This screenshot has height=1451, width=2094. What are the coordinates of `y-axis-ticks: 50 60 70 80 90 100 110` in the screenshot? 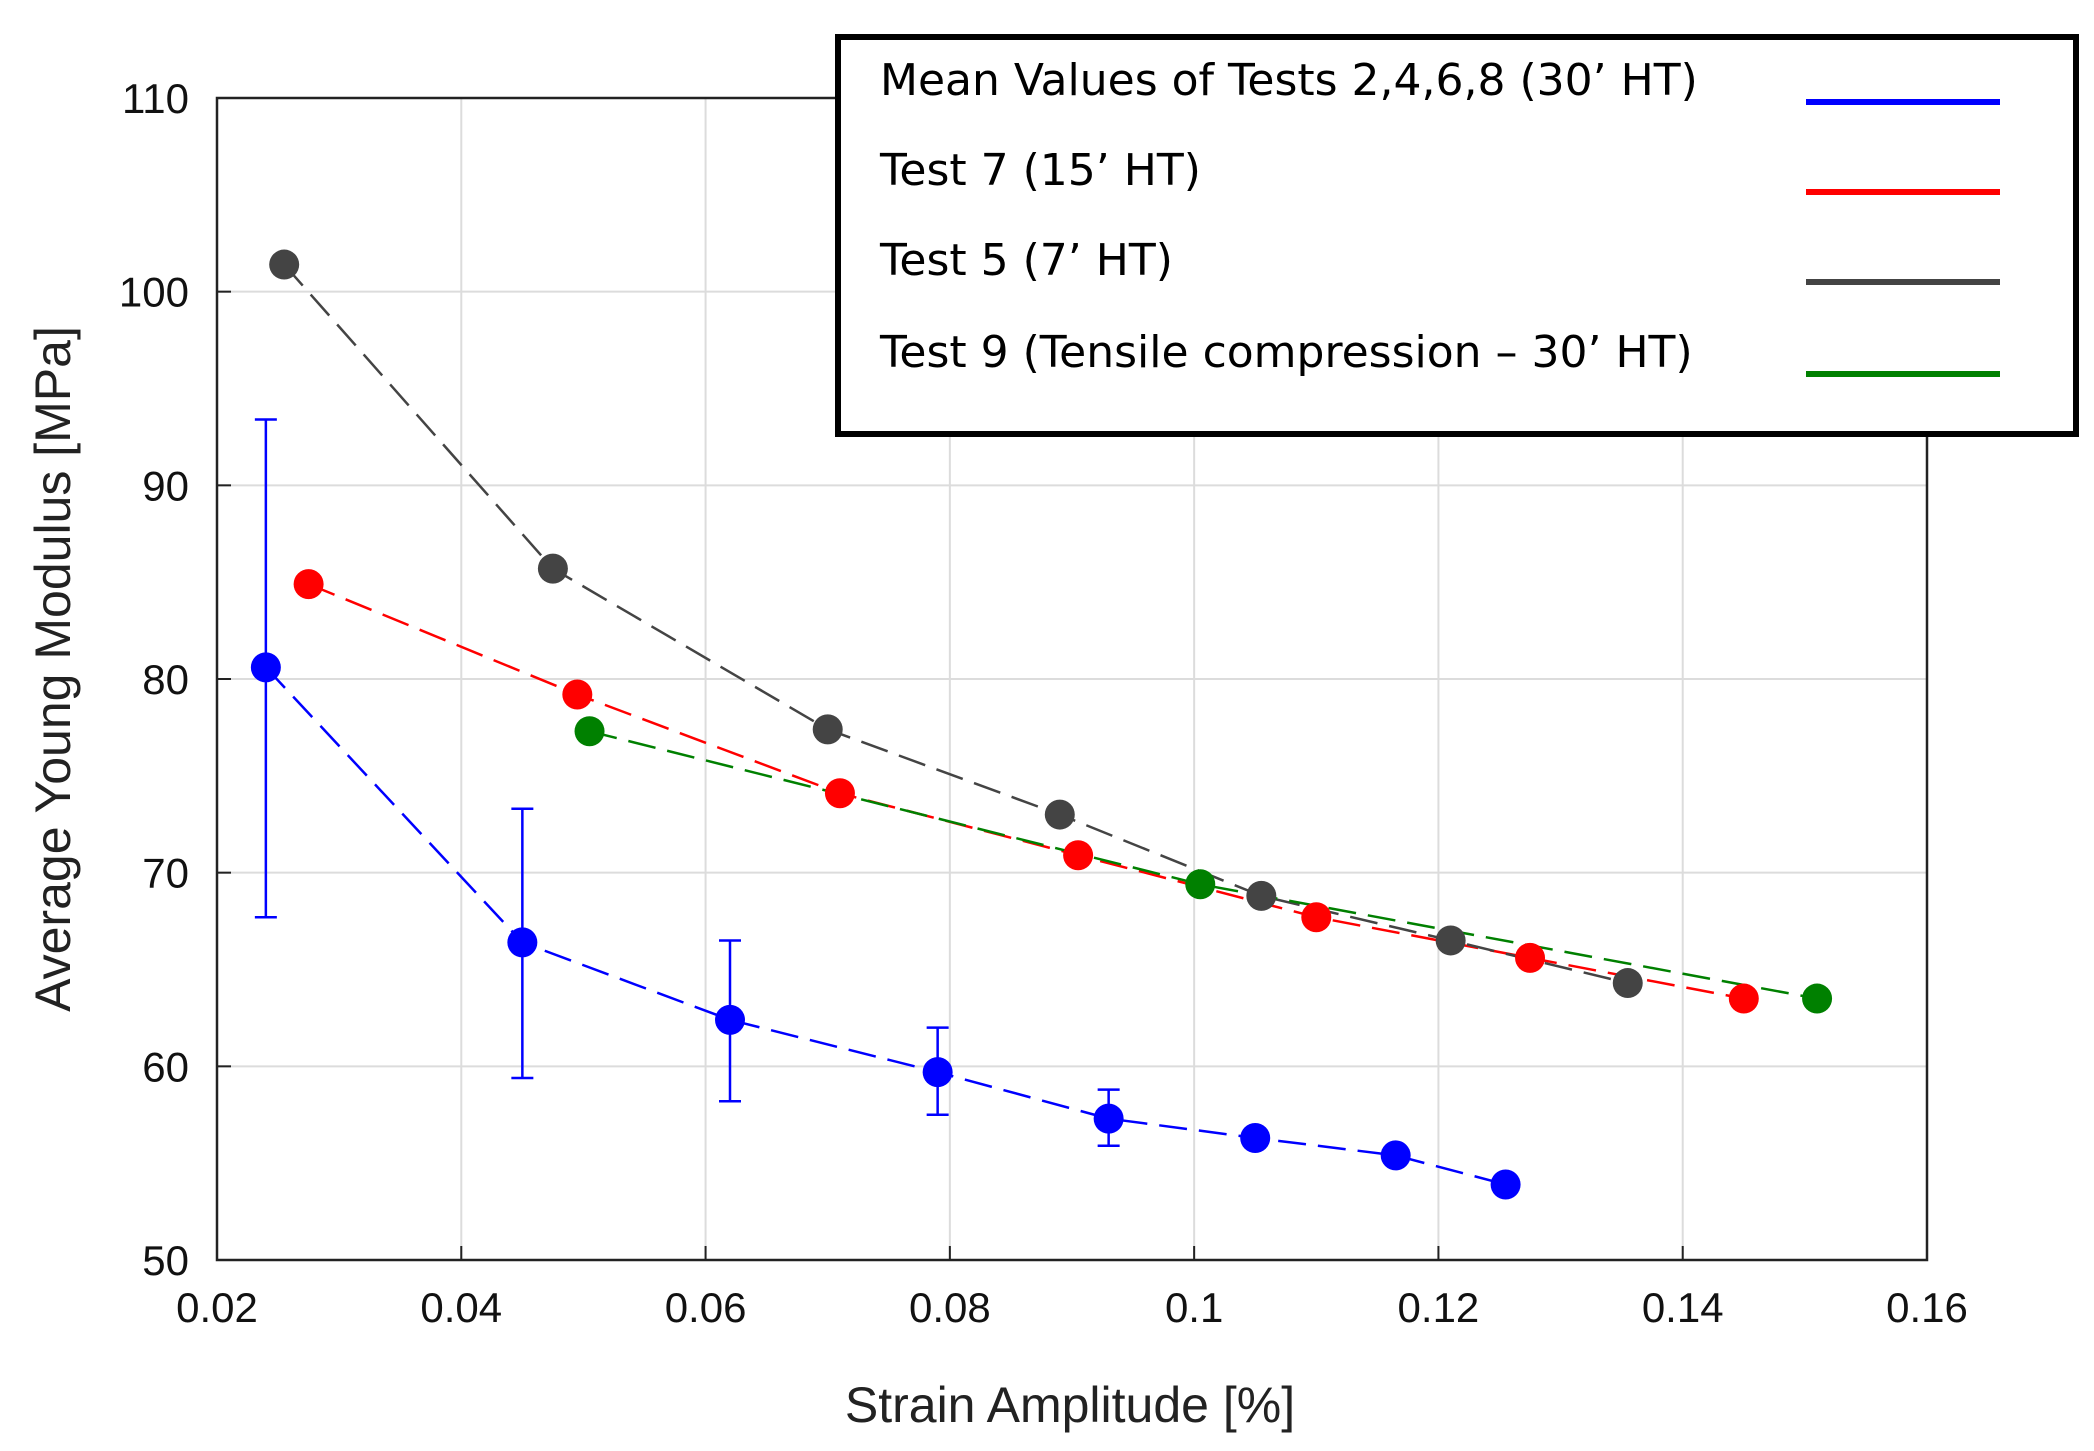 It's located at (175, 679).